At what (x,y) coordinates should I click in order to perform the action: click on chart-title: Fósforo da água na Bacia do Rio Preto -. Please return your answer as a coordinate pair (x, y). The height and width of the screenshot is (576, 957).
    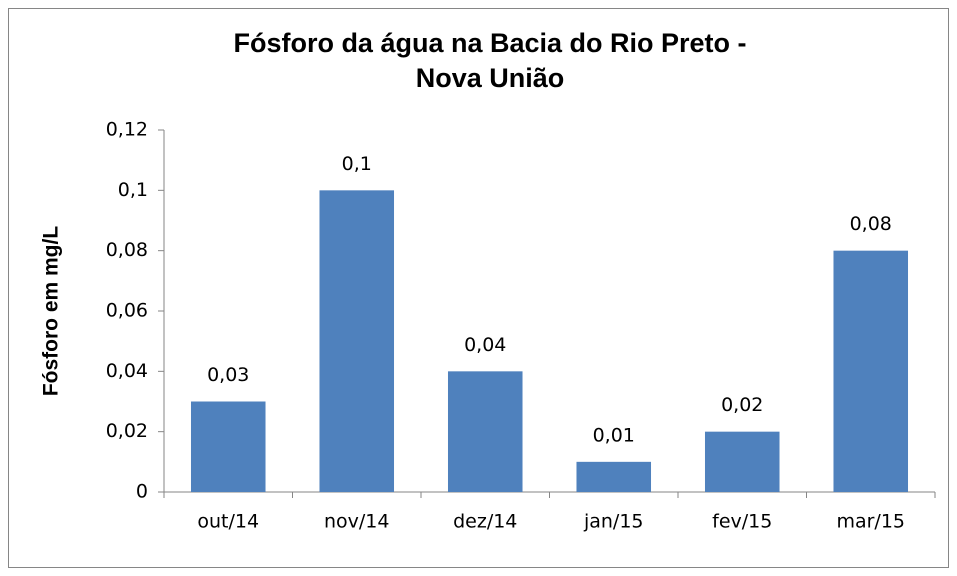
    Looking at the image, I should click on (489, 43).